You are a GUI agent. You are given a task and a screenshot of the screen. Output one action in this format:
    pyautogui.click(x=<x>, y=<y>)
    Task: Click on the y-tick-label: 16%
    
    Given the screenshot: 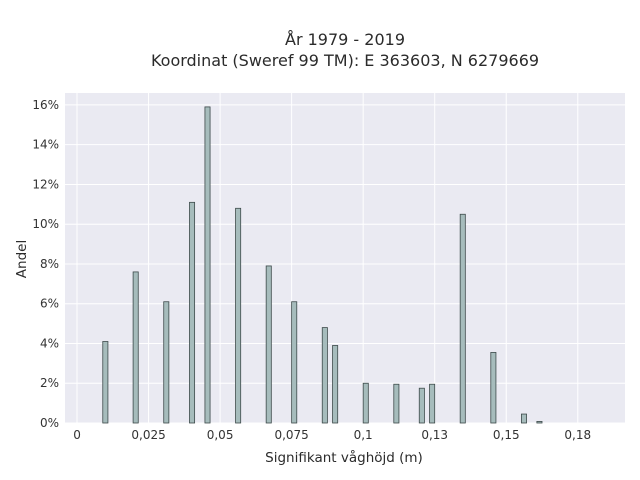 What is the action you would take?
    pyautogui.click(x=45, y=105)
    